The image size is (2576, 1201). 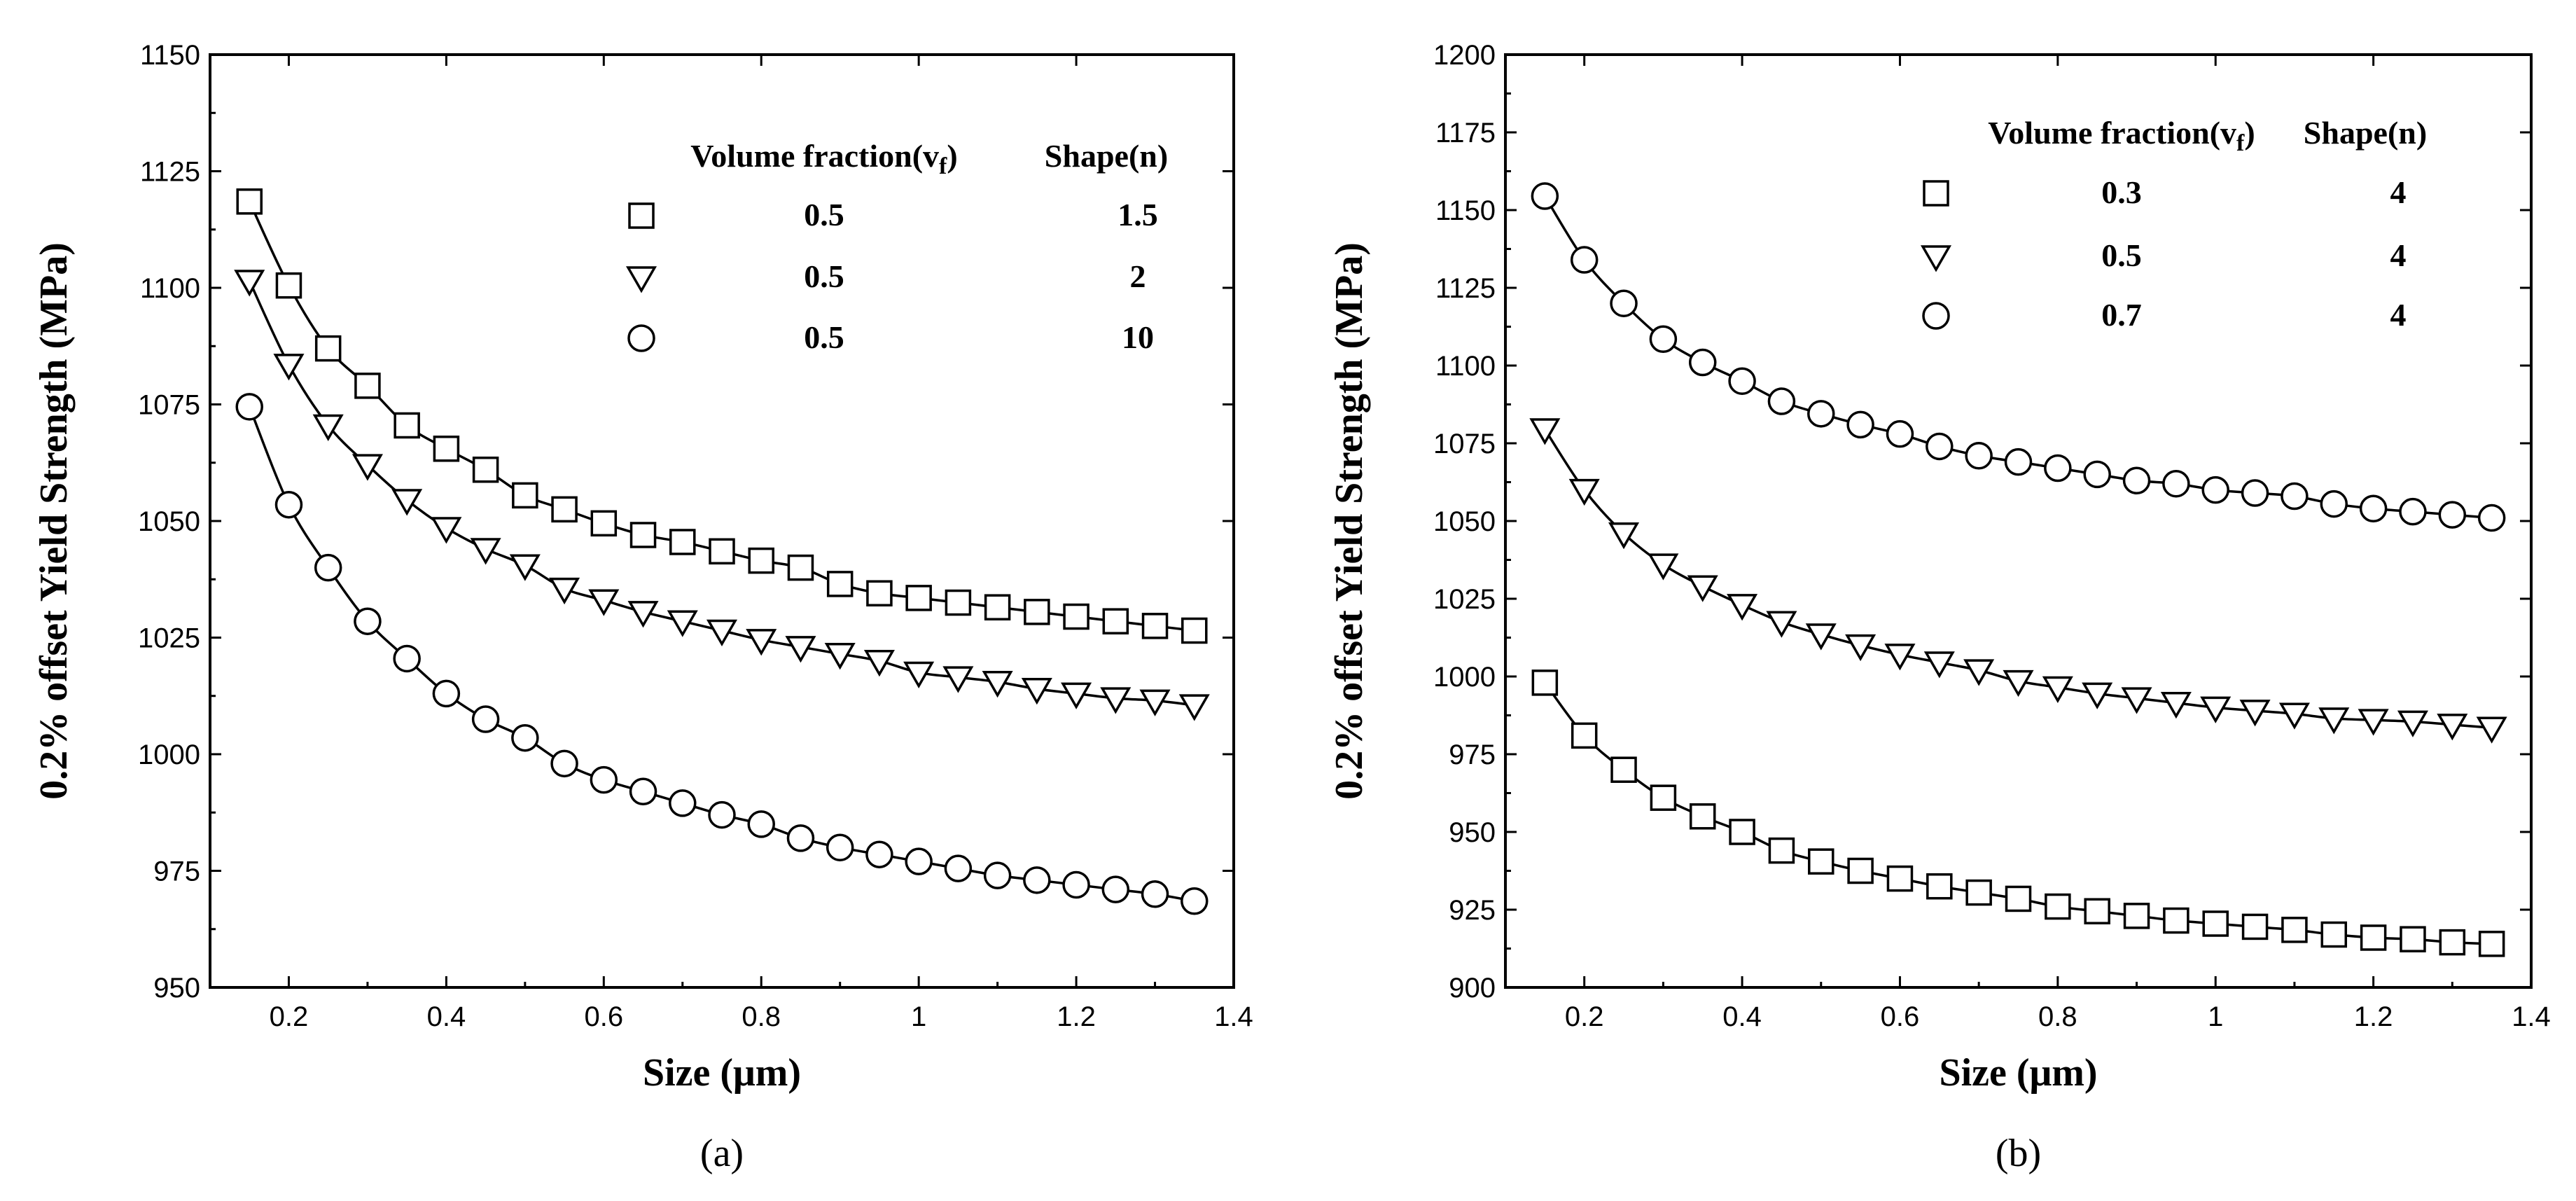 What do you see at coordinates (169, 755) in the screenshot?
I see `y-tick-label: 1000` at bounding box center [169, 755].